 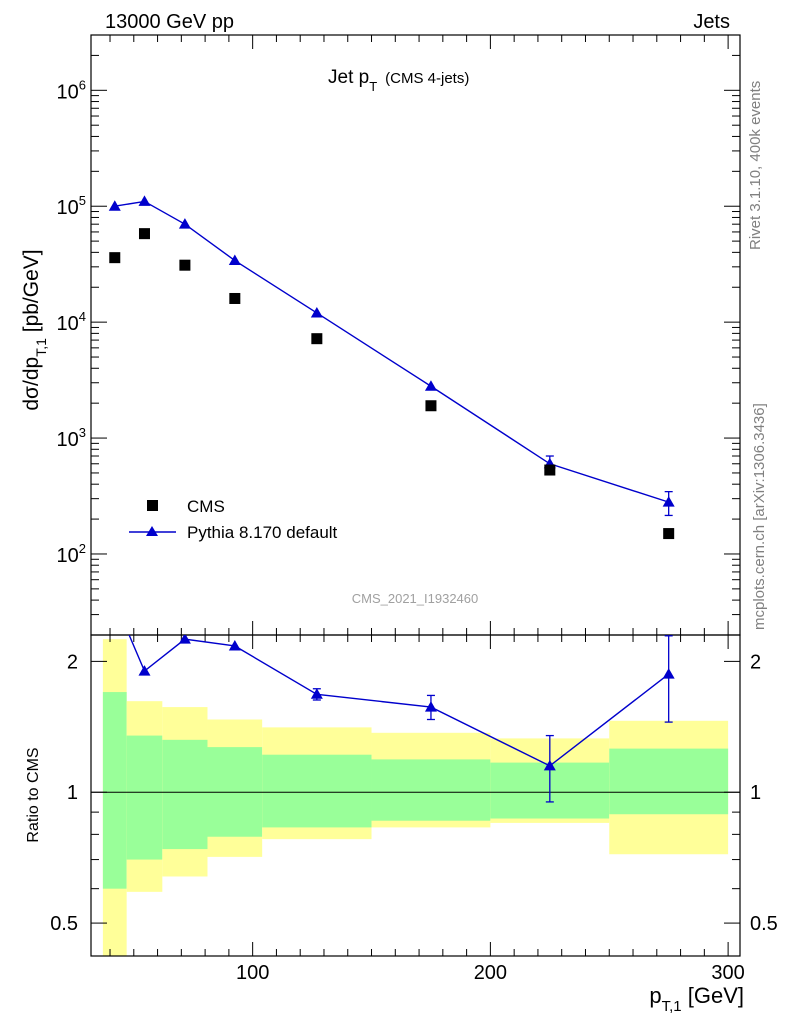 I want to click on y-tick-label-1e2: 10², so click(x=71, y=554).